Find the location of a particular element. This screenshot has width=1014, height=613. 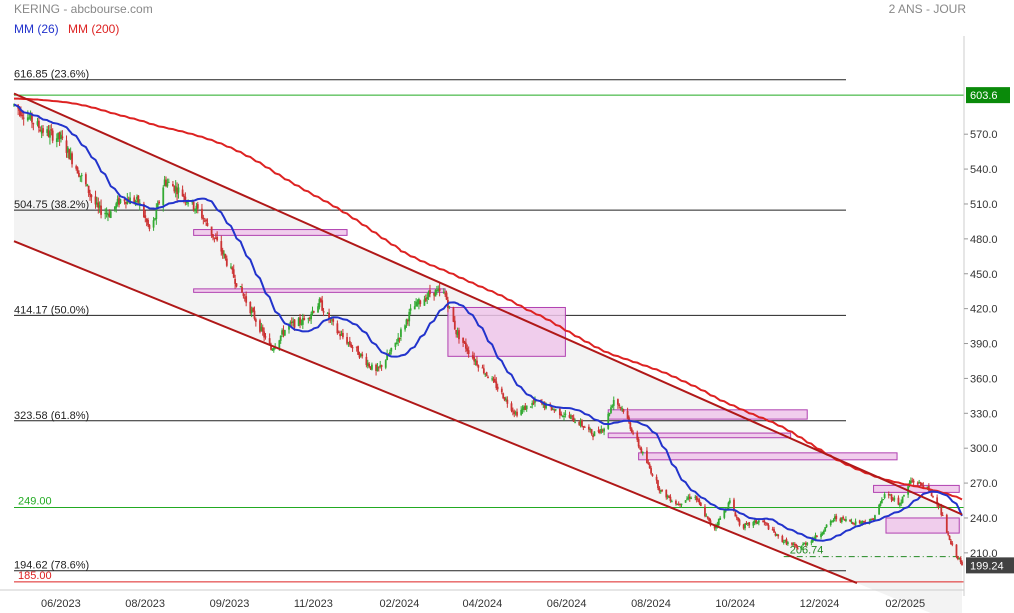

fib-label: 323.58 (61.8%) is located at coordinates (51, 416).